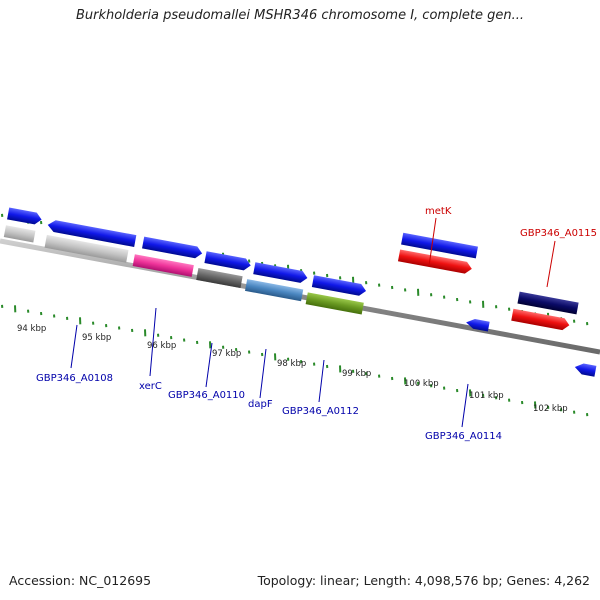 This screenshot has width=600, height=600. Describe the element at coordinates (161, 346) in the screenshot. I see `tick-label-96kbp: 96 kbp` at that location.